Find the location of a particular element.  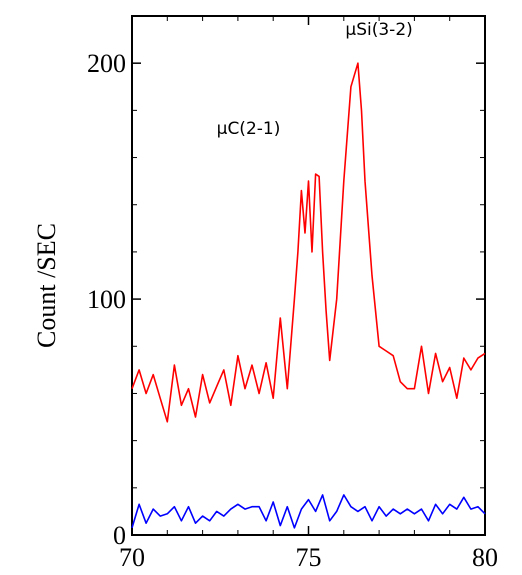

peak-annotation: μC(2-1) is located at coordinates (249, 129).